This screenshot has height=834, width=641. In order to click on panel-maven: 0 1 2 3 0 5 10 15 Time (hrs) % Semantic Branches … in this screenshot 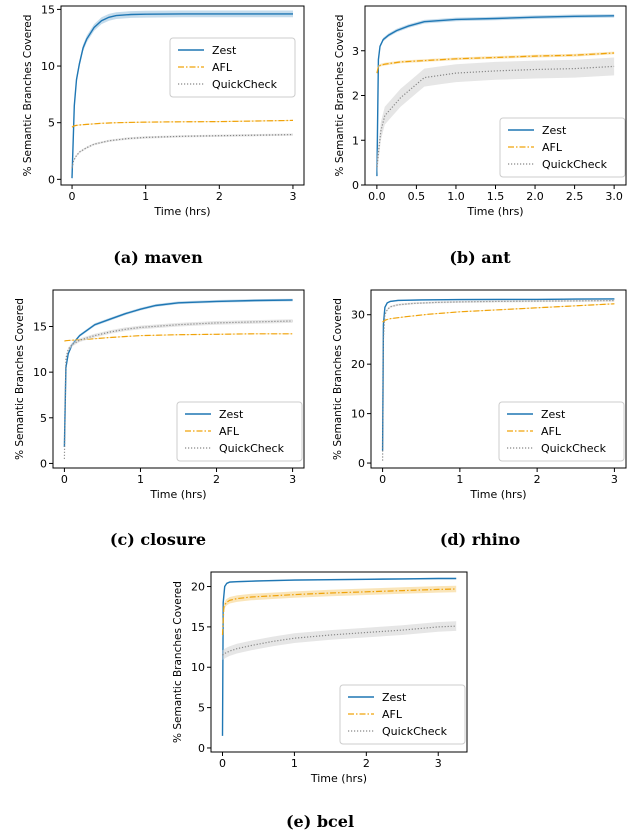, I will do `click(163, 110)`.